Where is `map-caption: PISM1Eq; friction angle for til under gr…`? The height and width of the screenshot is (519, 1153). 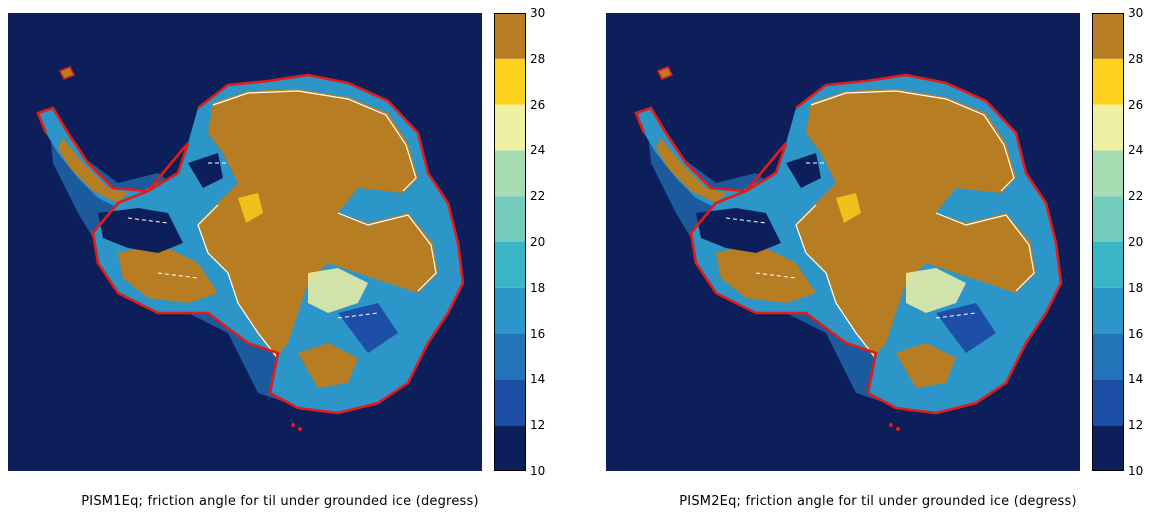
map-caption: PISM1Eq; friction angle for til under gr… is located at coordinates (280, 501).